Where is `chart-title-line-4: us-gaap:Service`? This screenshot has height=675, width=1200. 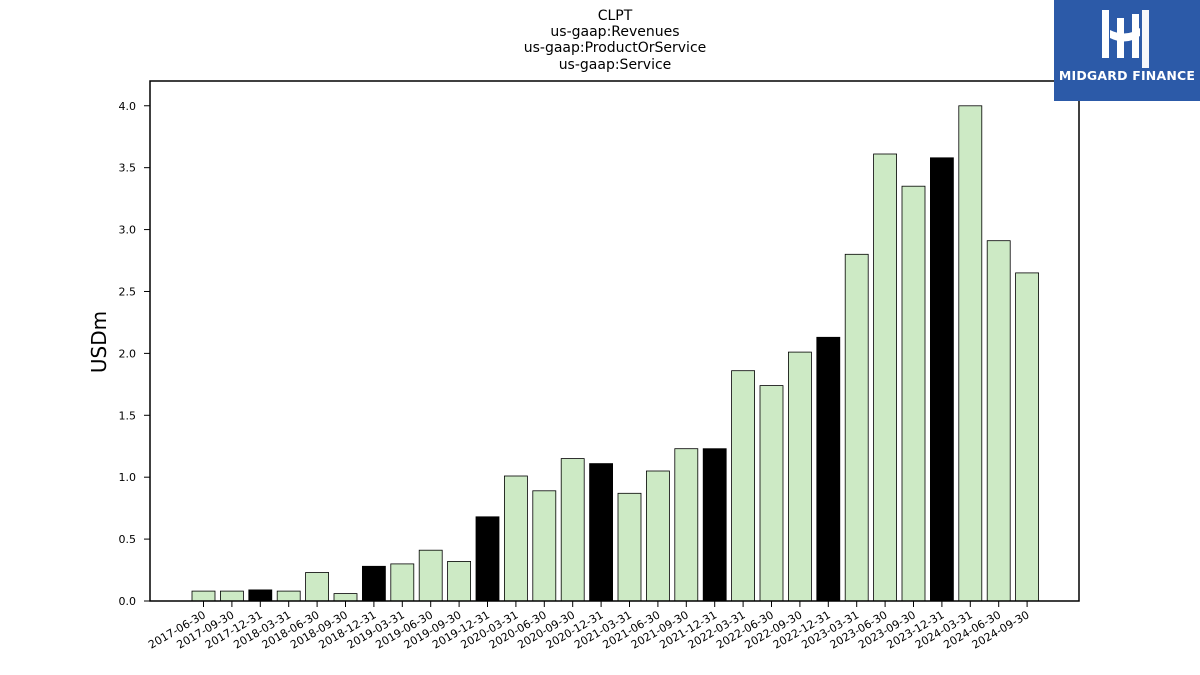 chart-title-line-4: us-gaap:Service is located at coordinates (615, 65).